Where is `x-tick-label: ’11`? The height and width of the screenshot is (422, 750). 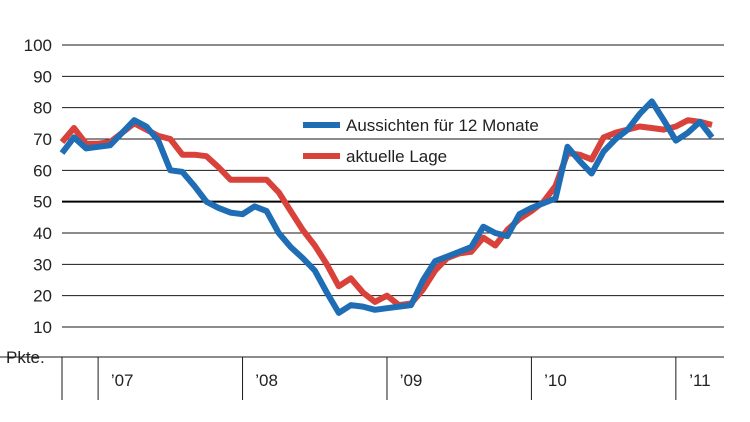
x-tick-label: ’11 is located at coordinates (699, 380).